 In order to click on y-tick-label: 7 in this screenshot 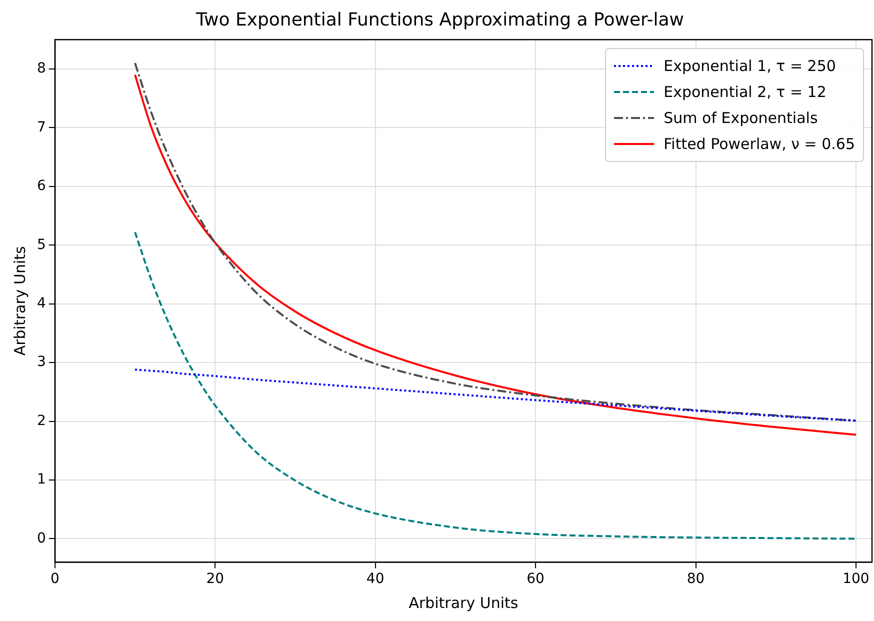, I will do `click(41, 127)`.